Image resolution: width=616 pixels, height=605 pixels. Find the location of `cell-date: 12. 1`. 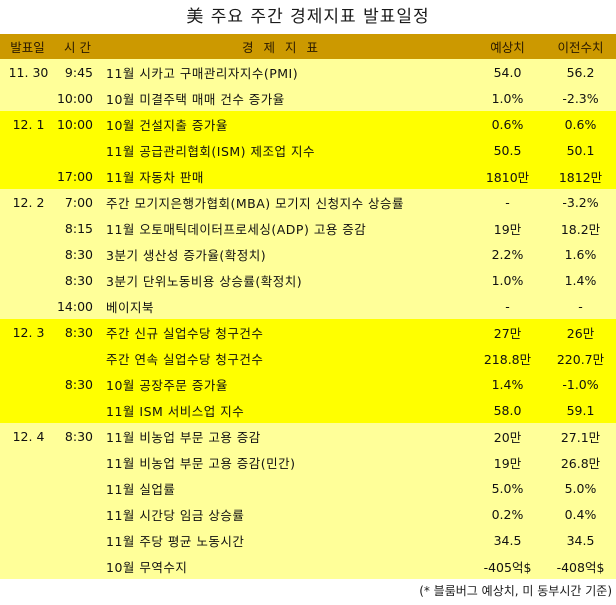

cell-date: 12. 1 is located at coordinates (28, 124).